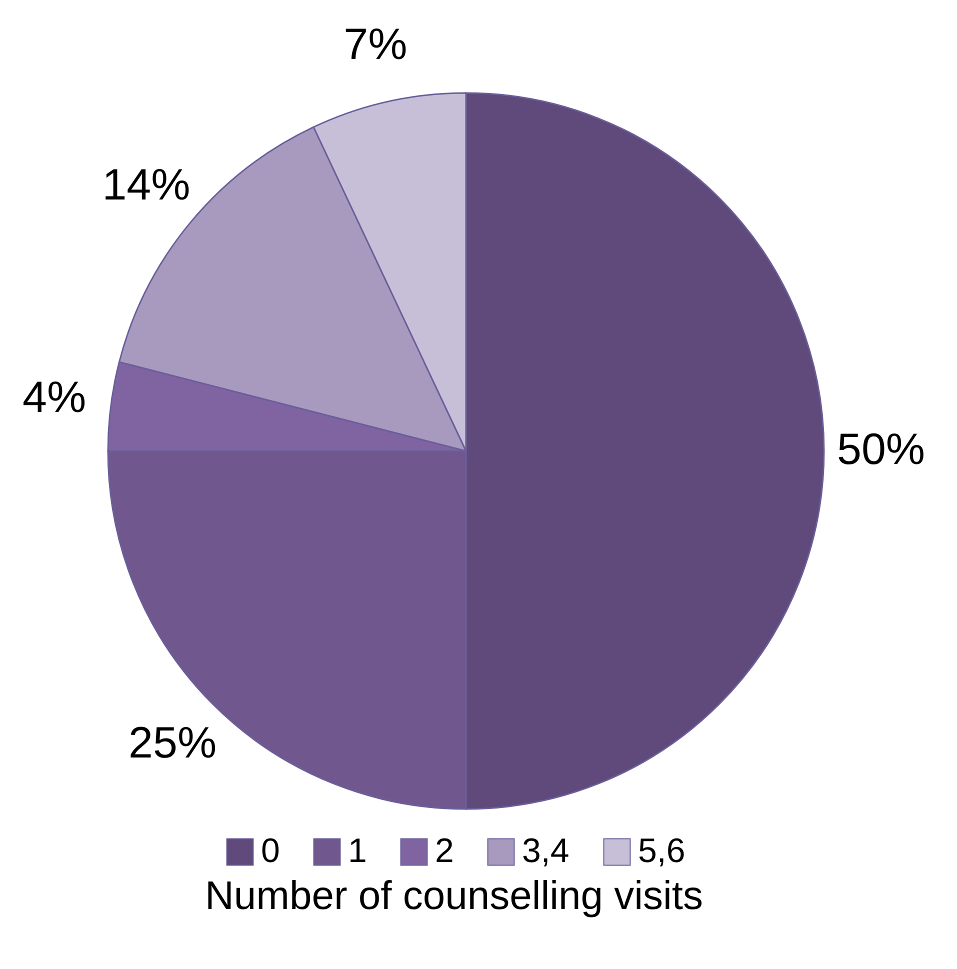 This screenshot has height=969, width=957. I want to click on data-label: 7%, so click(376, 44).